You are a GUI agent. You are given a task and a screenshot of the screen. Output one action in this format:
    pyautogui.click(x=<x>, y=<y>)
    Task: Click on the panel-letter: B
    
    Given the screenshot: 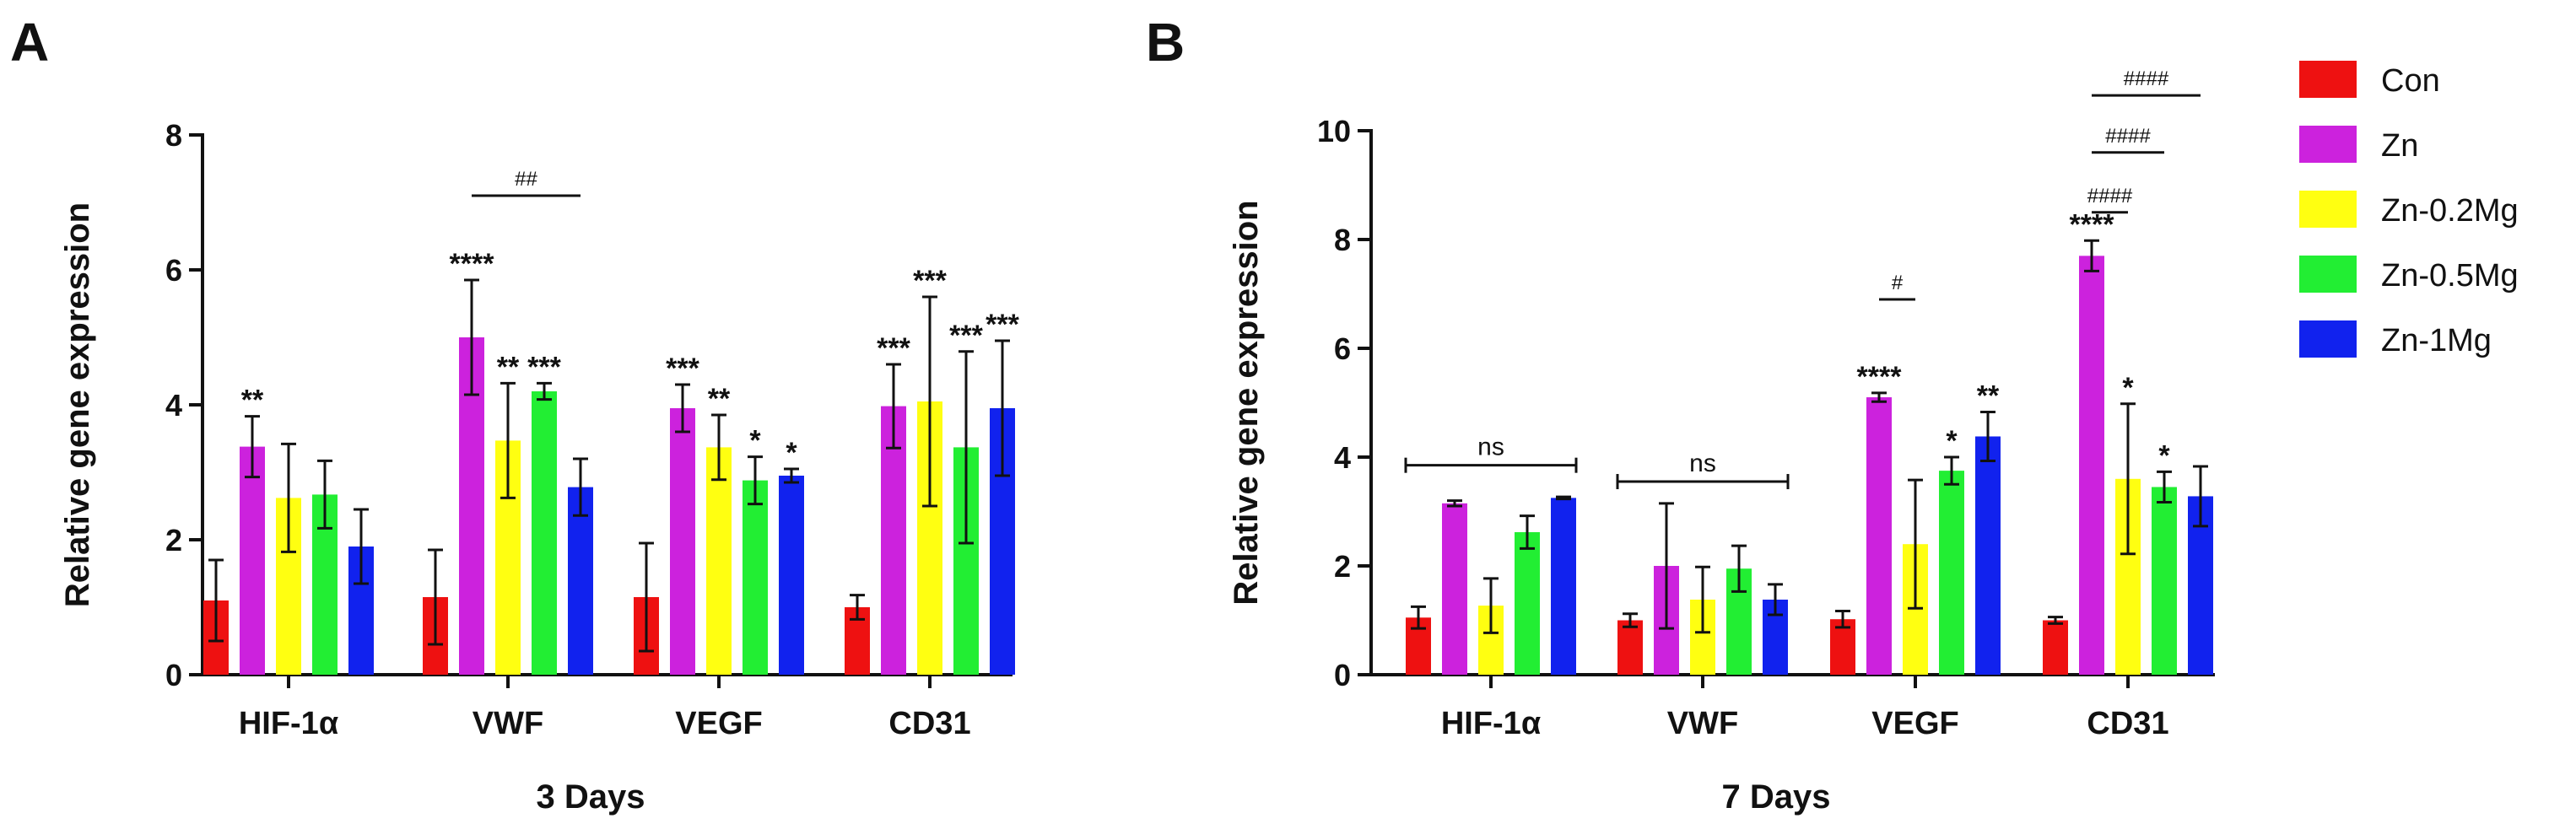 What is the action you would take?
    pyautogui.click(x=1165, y=43)
    